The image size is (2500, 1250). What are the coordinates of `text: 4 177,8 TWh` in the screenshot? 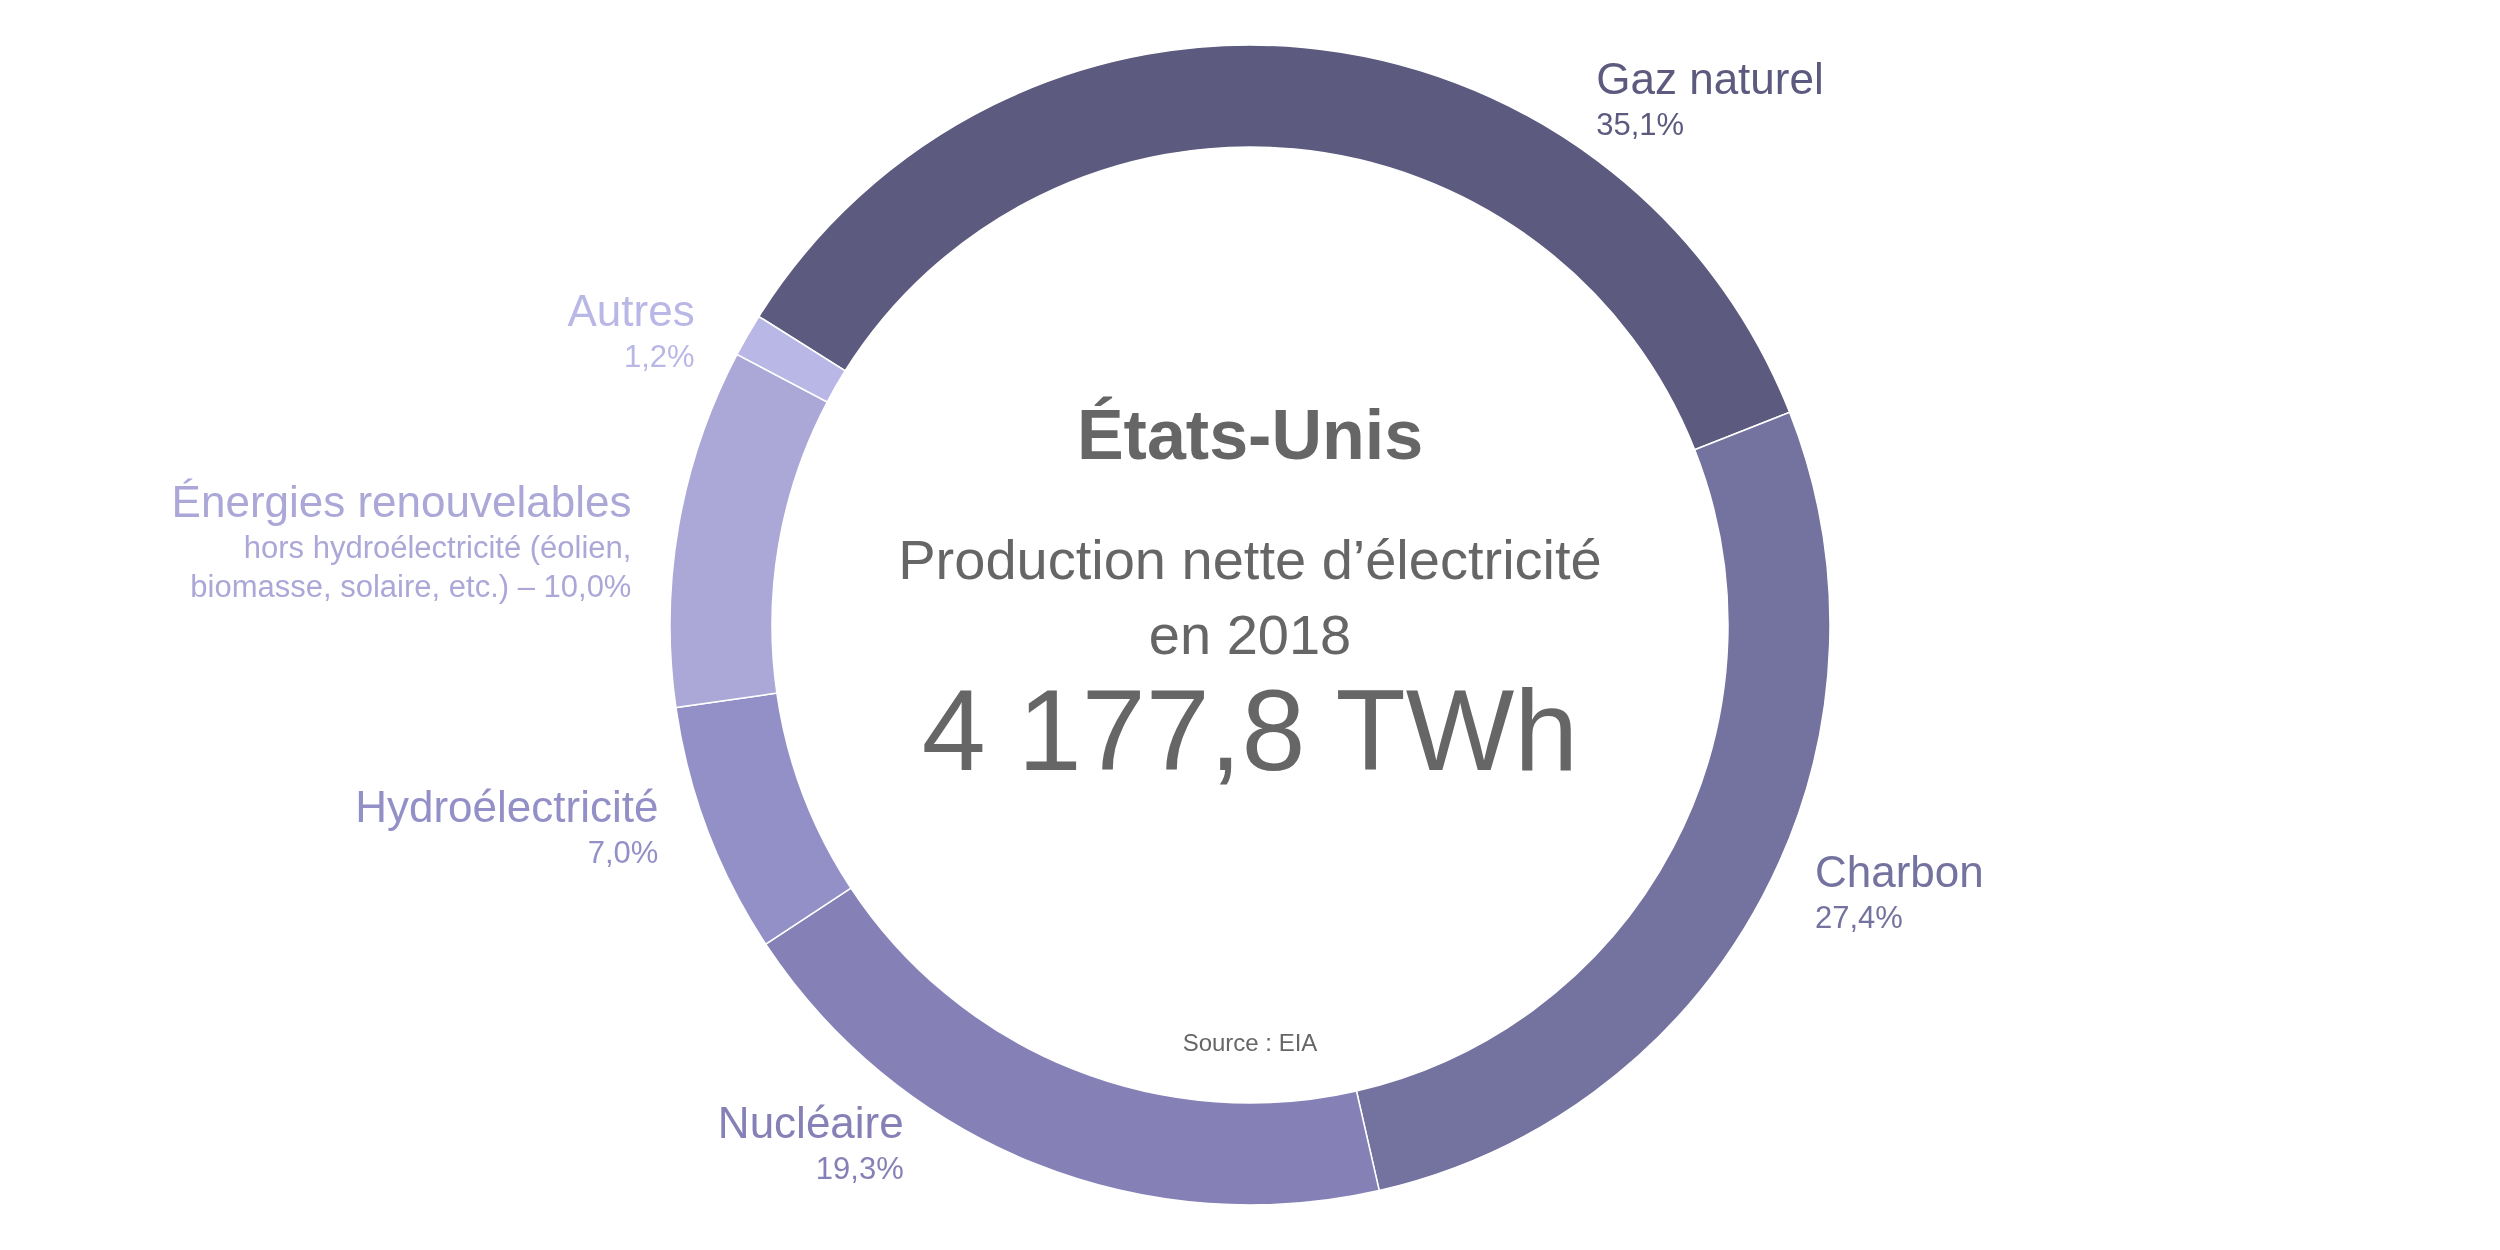 It's located at (1250, 730).